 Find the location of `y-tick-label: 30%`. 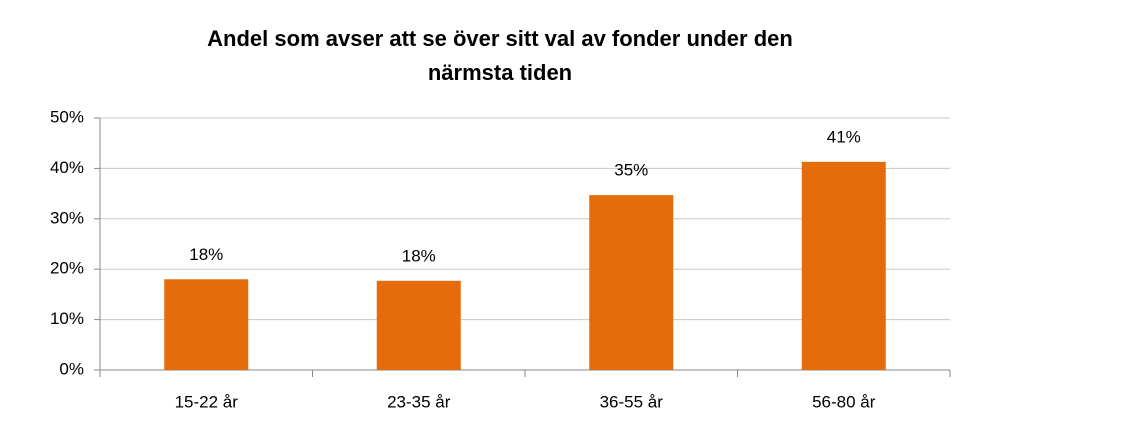

y-tick-label: 30% is located at coordinates (67, 217).